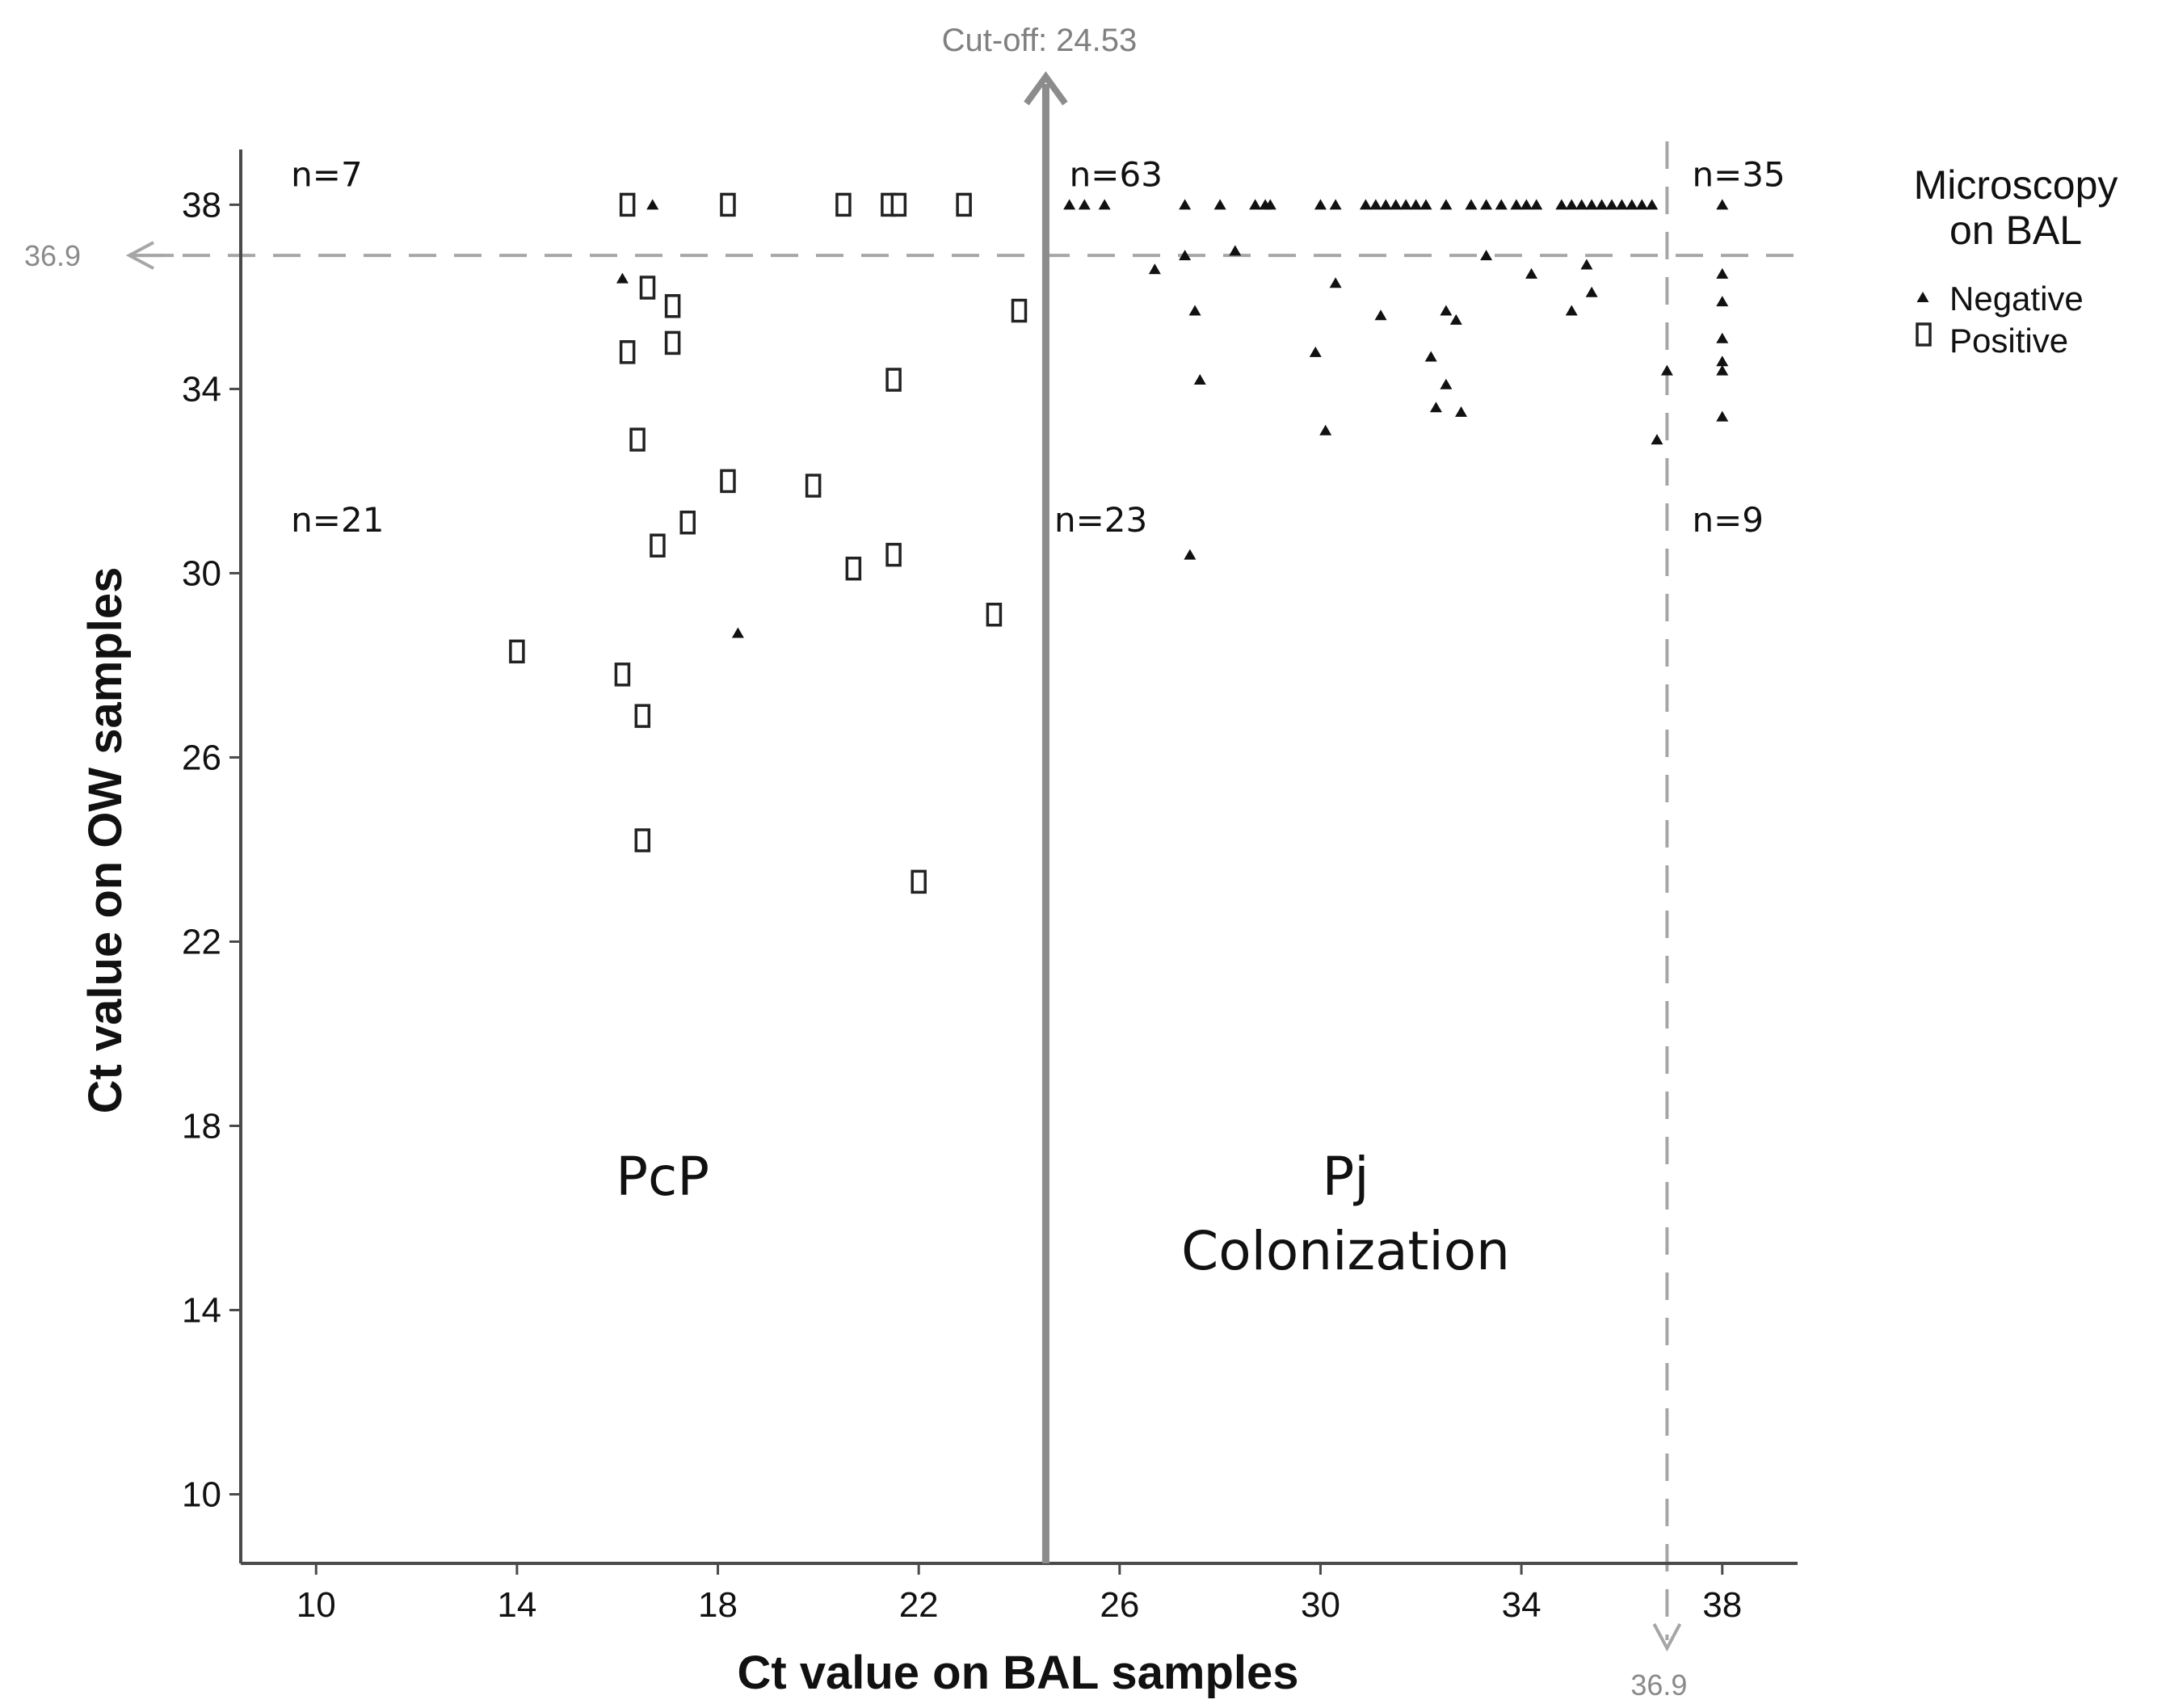 This screenshot has height=1708, width=2166. I want to click on y-tick-label: 18, so click(202, 1126).